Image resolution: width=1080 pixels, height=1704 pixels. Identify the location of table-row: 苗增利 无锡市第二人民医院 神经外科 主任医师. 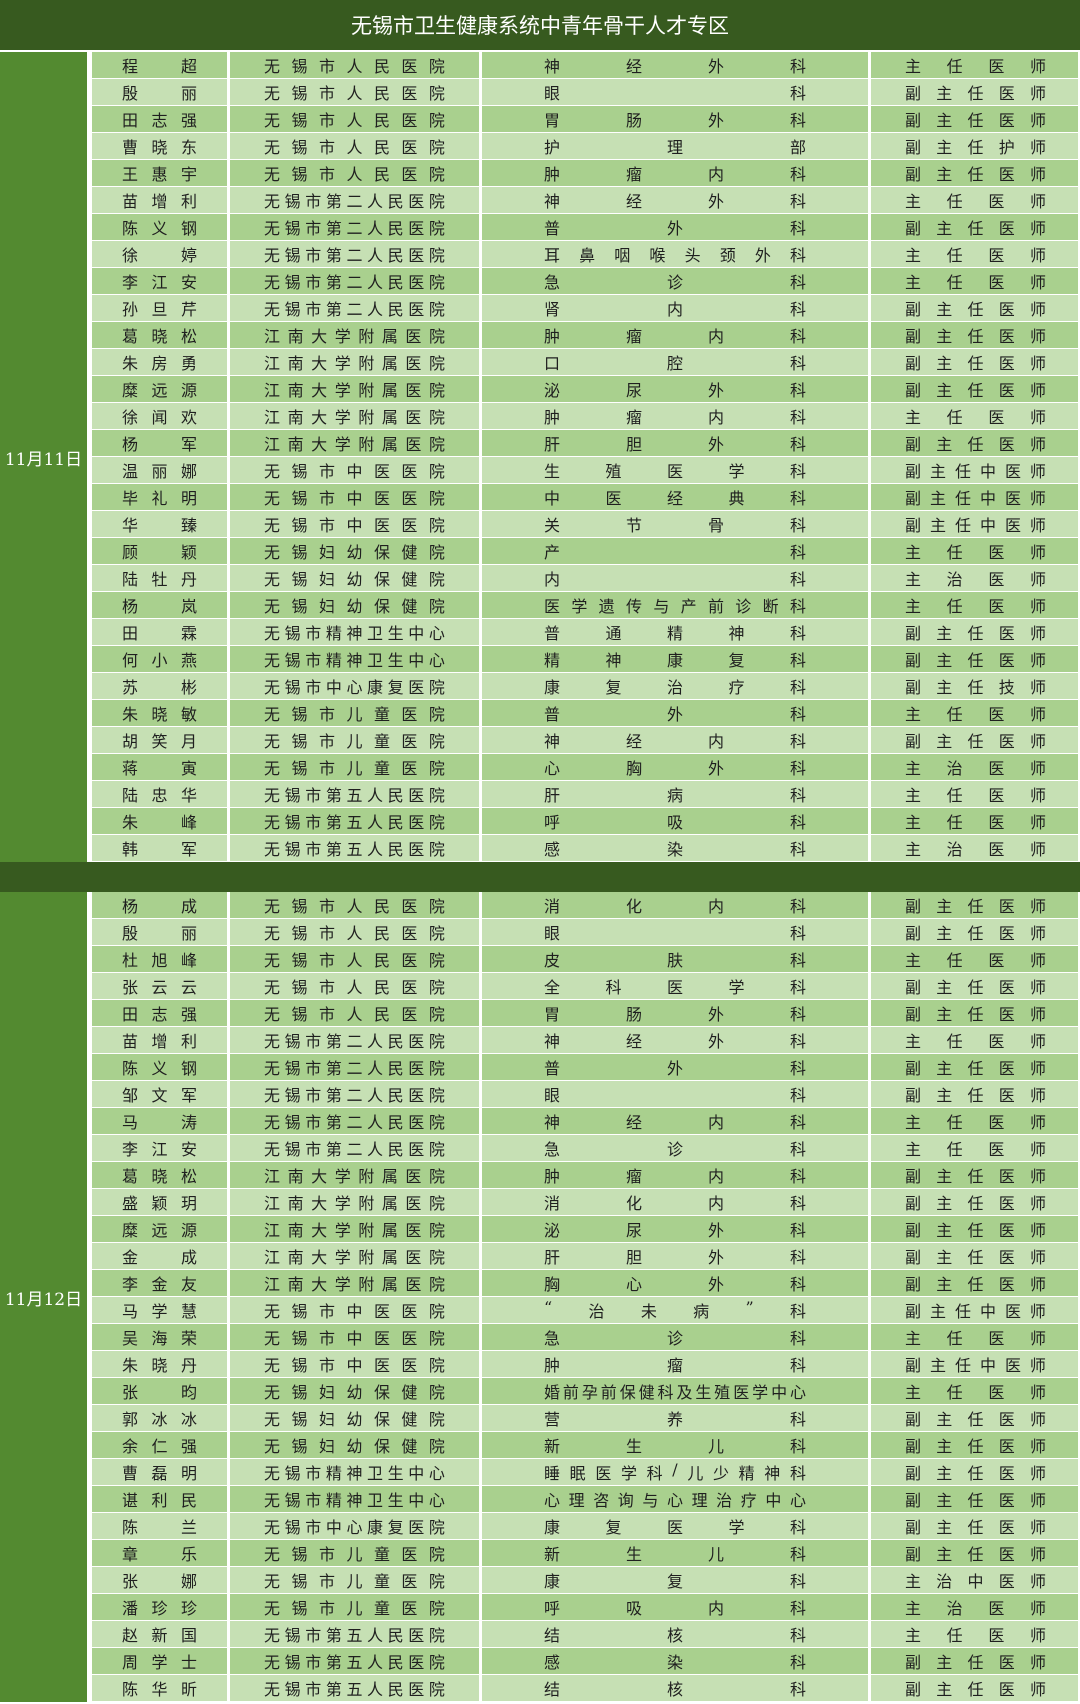
(585, 1040).